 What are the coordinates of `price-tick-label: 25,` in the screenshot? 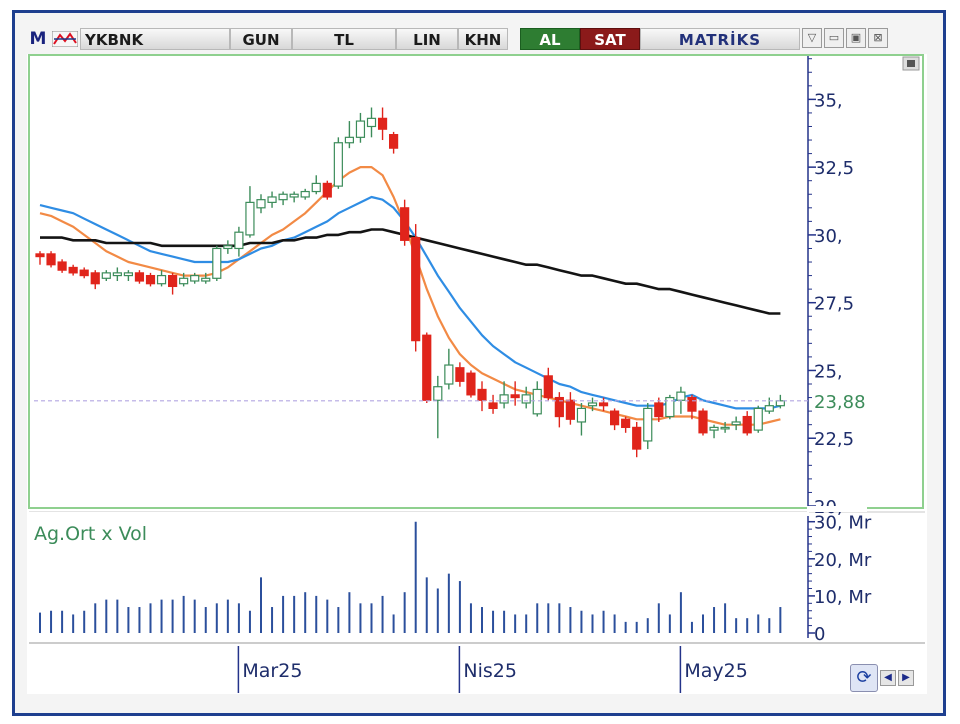 It's located at (828, 371).